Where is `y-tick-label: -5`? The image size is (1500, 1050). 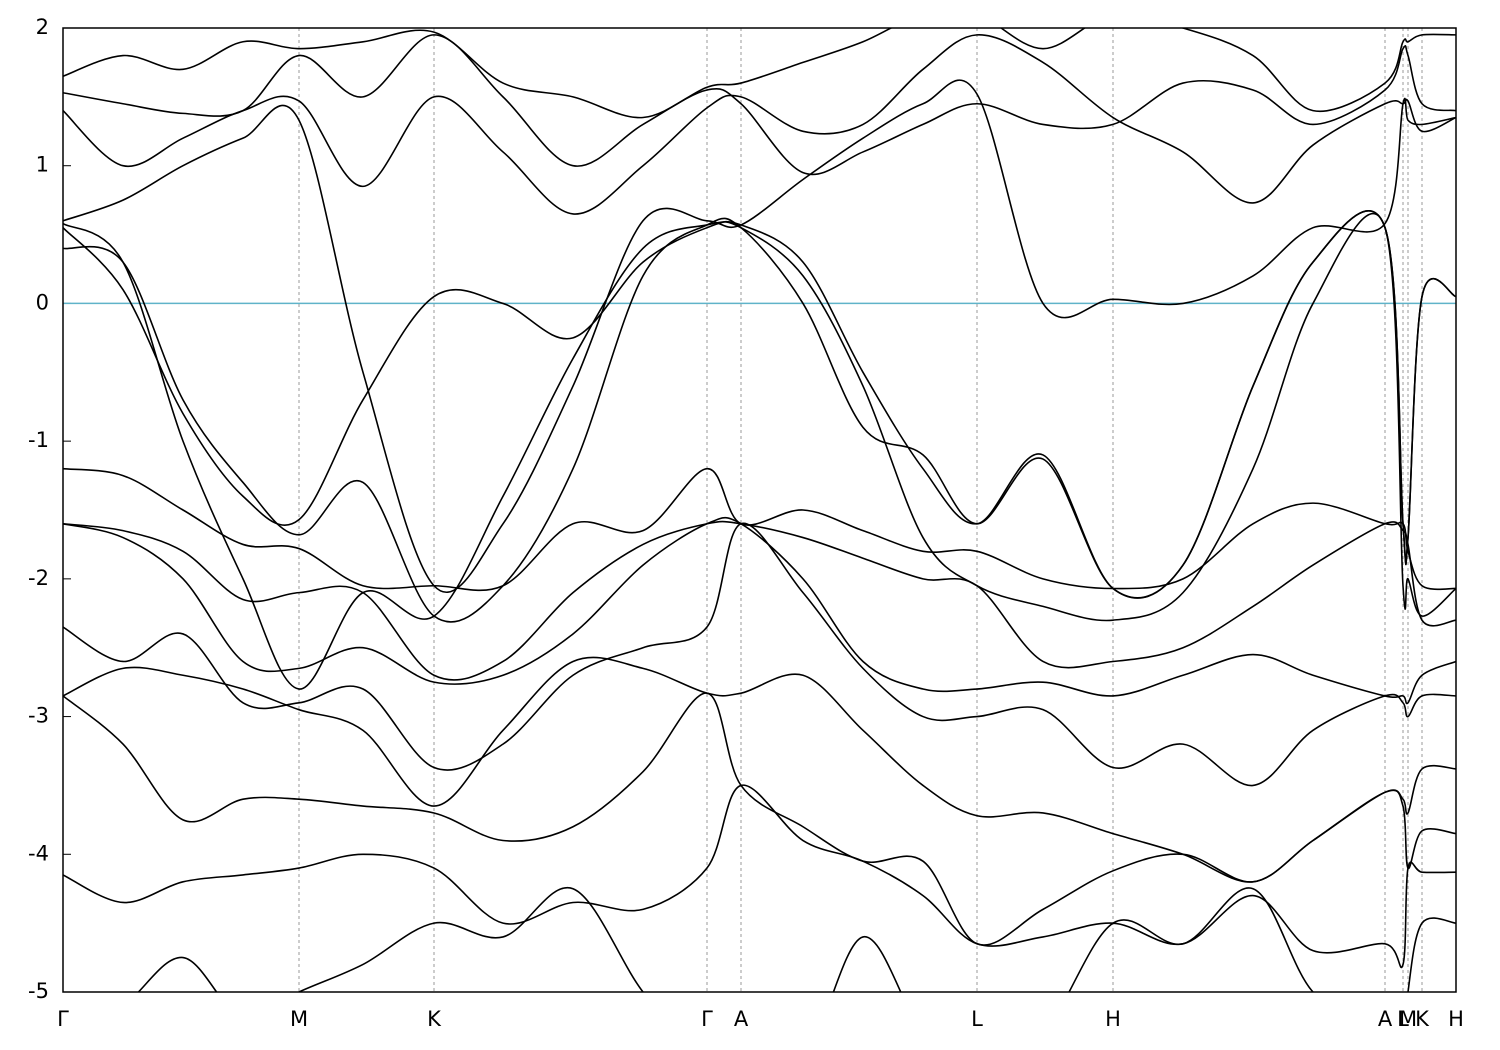 y-tick-label: -5 is located at coordinates (38, 991).